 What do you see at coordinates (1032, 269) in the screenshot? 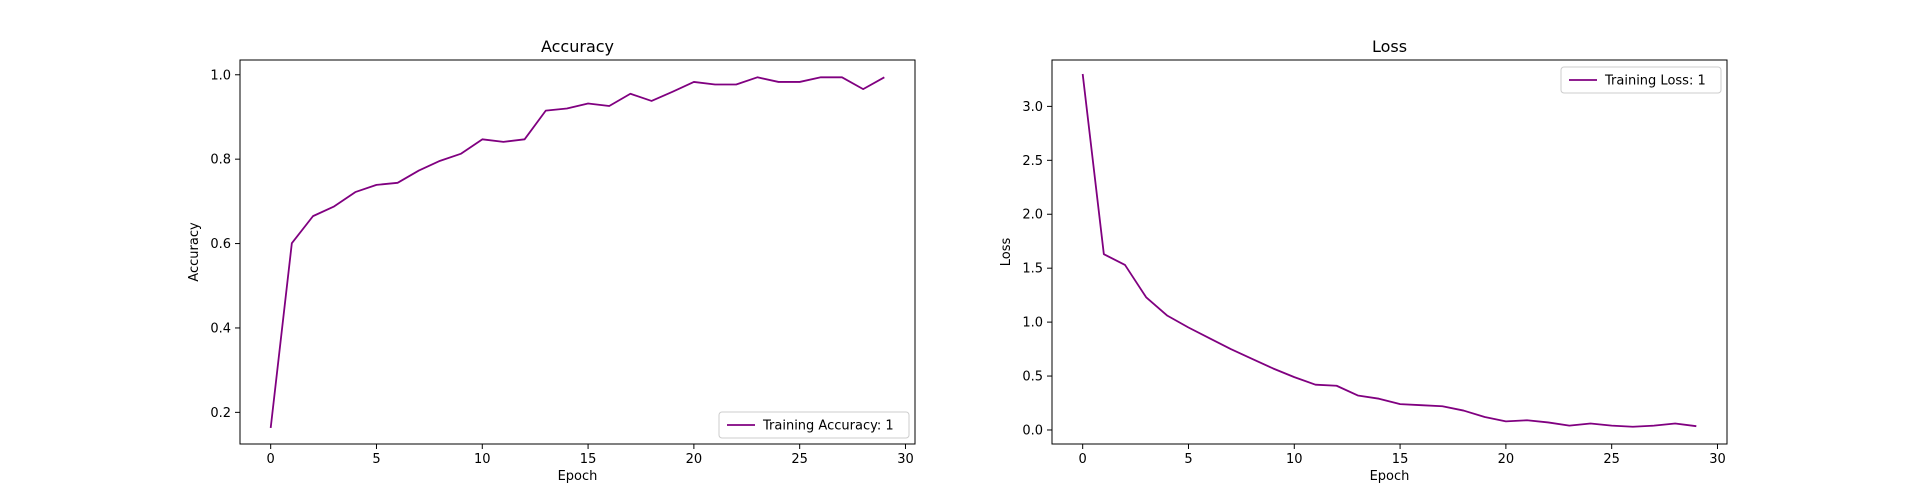
I see `loss-y-tick-label: 1.5` at bounding box center [1032, 269].